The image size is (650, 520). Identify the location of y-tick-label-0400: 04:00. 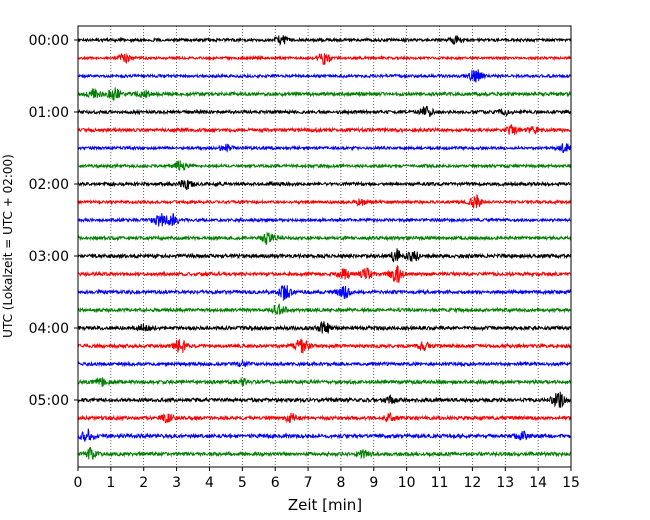
(49, 329).